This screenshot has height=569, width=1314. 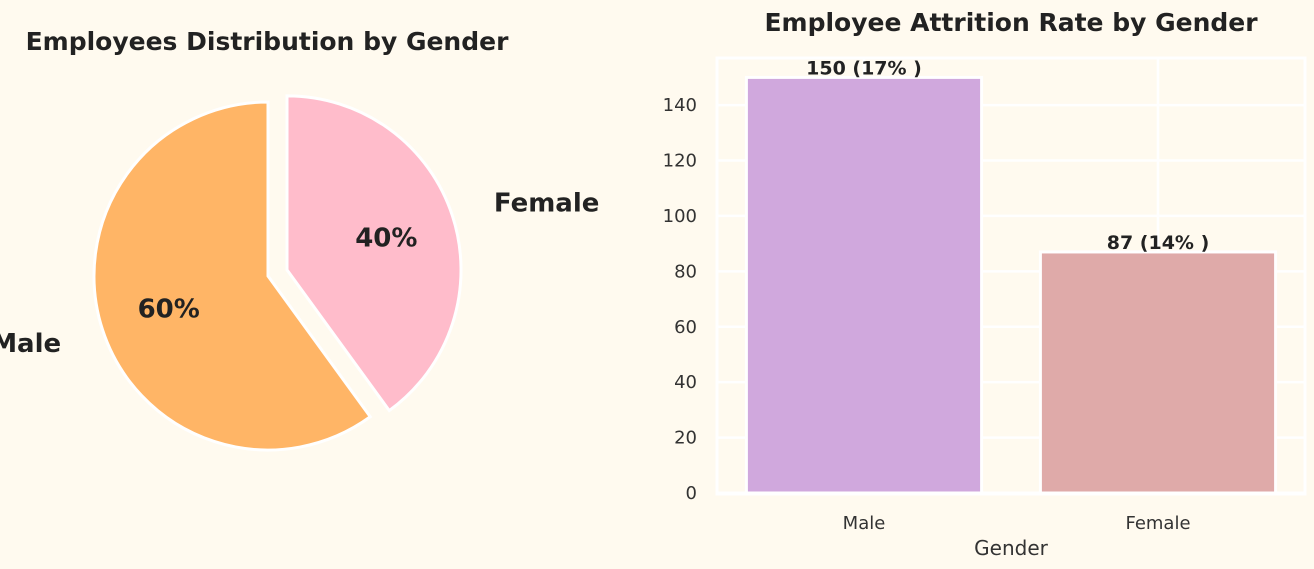 I want to click on y-tick-label: 80, so click(x=685, y=271).